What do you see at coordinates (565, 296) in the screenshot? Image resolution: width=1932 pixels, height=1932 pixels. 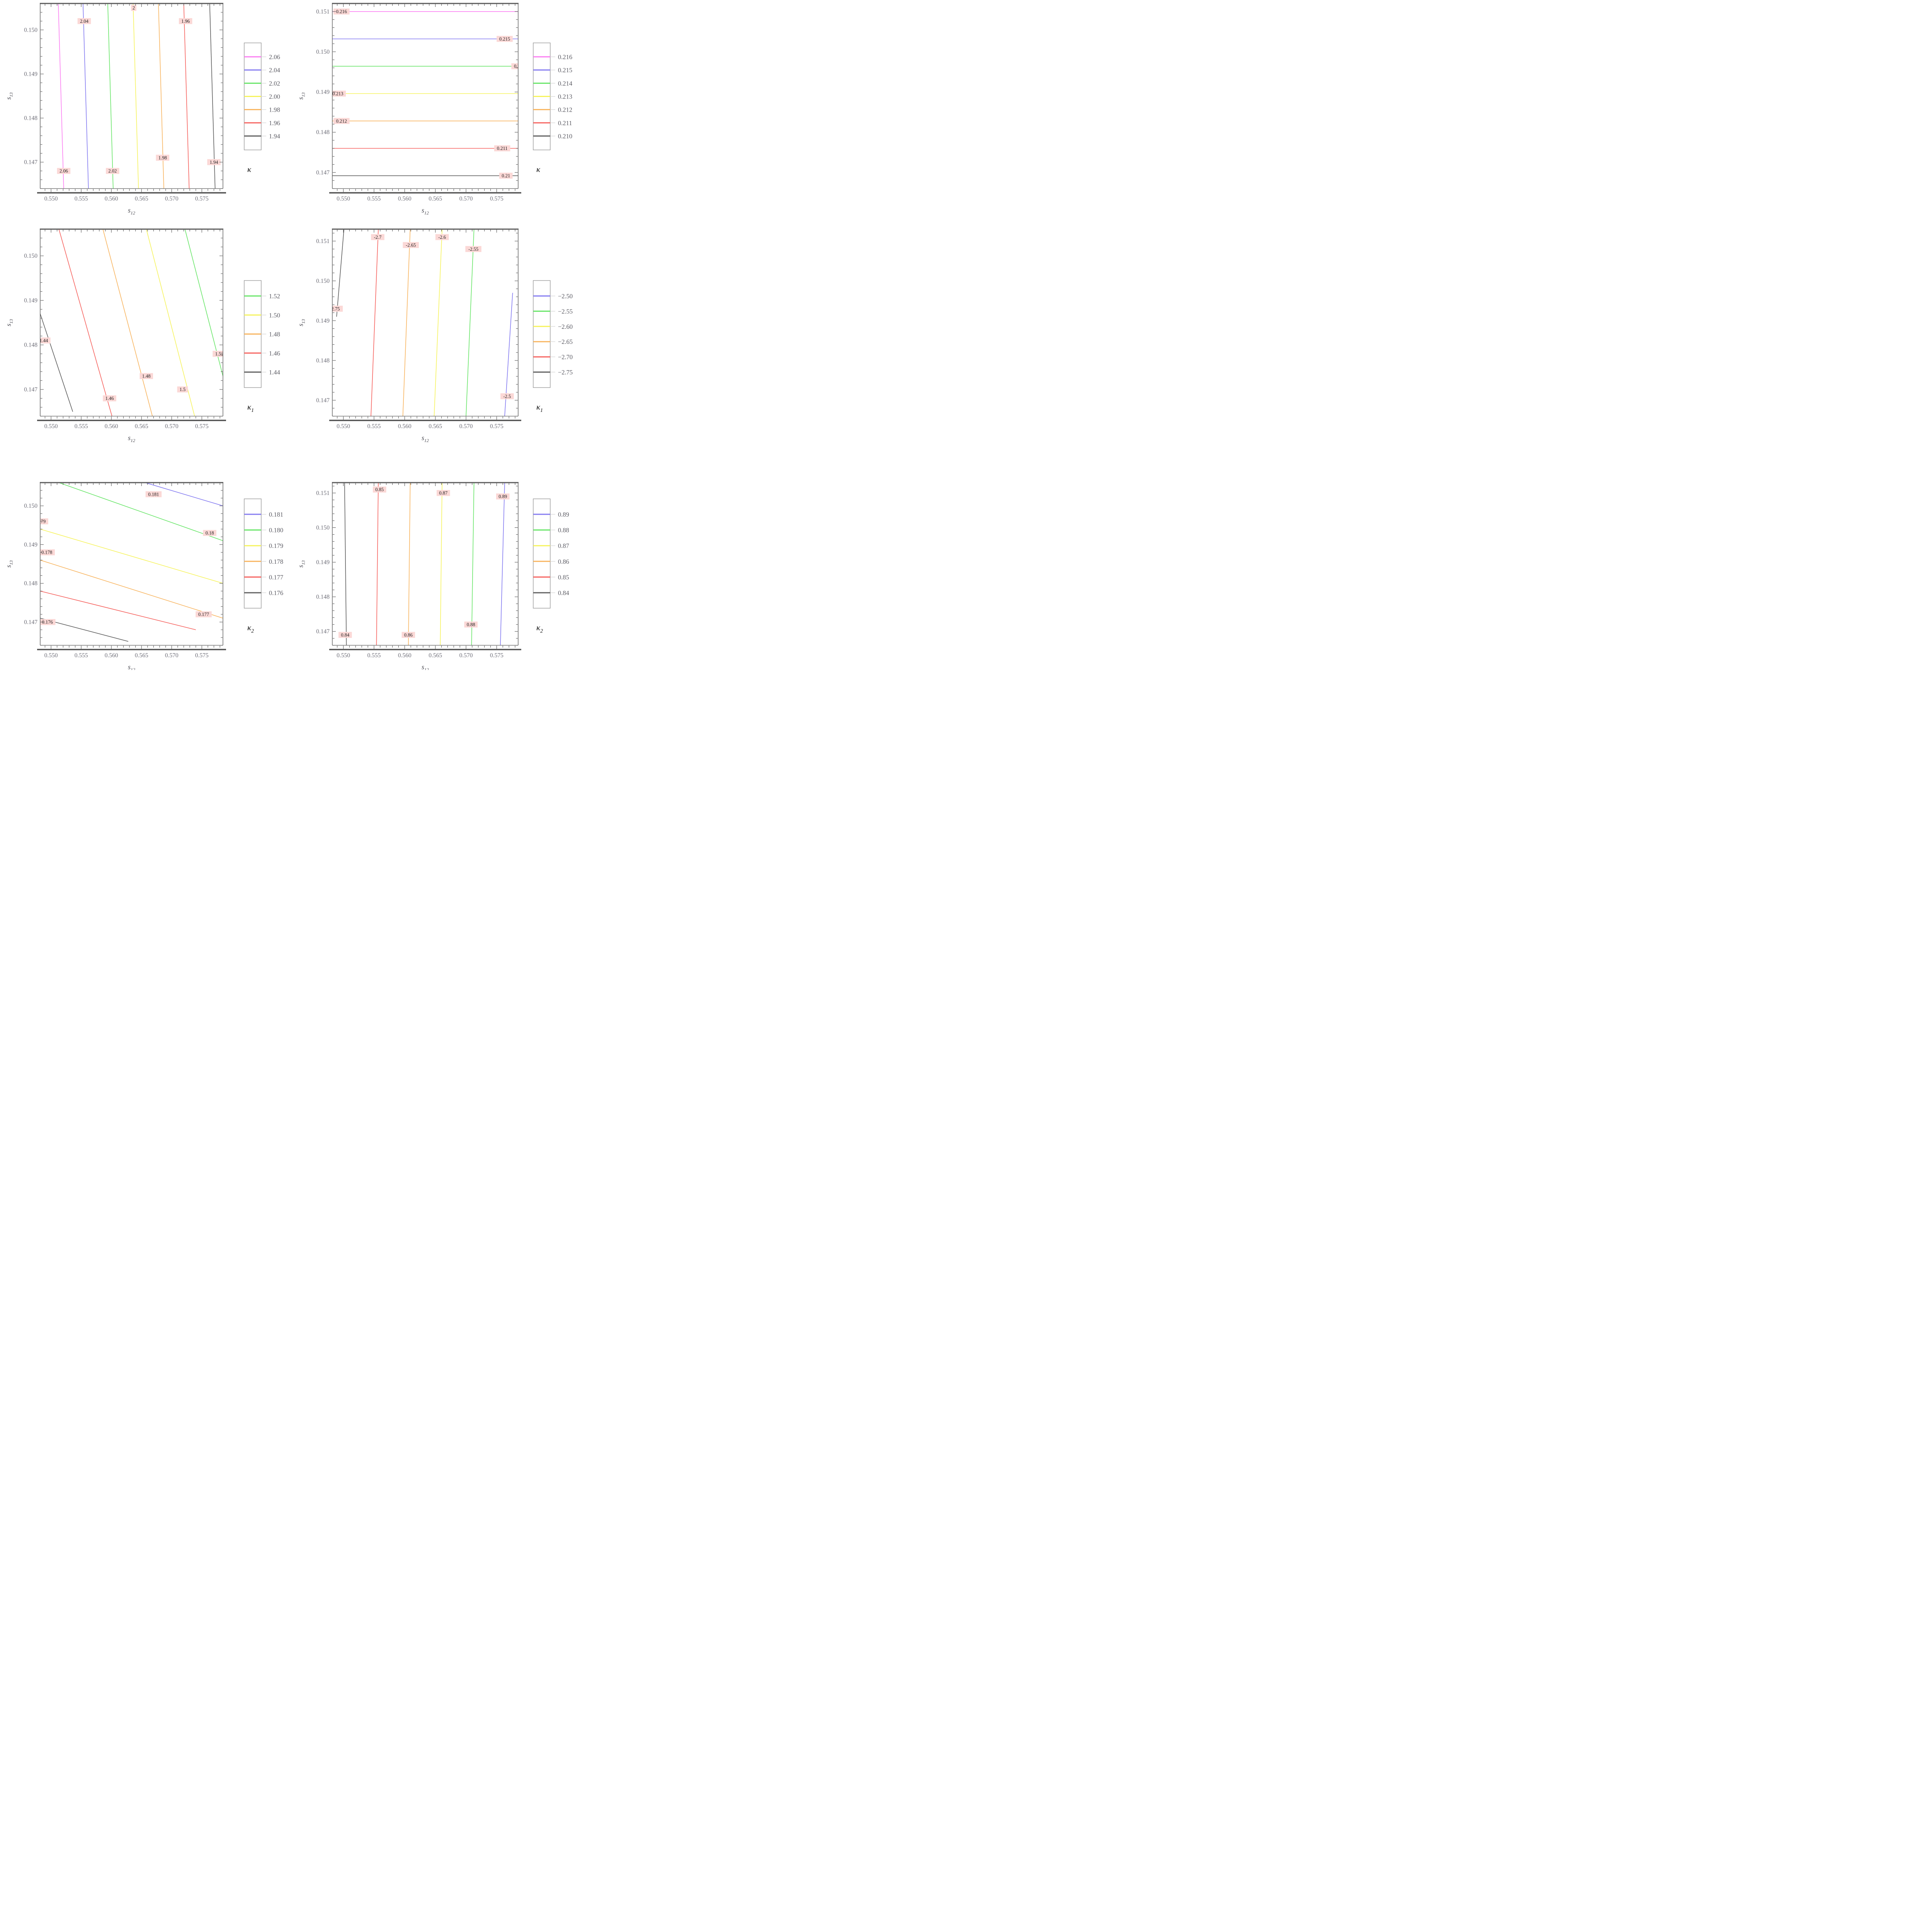 I see `legend-entry-label: −2.50` at bounding box center [565, 296].